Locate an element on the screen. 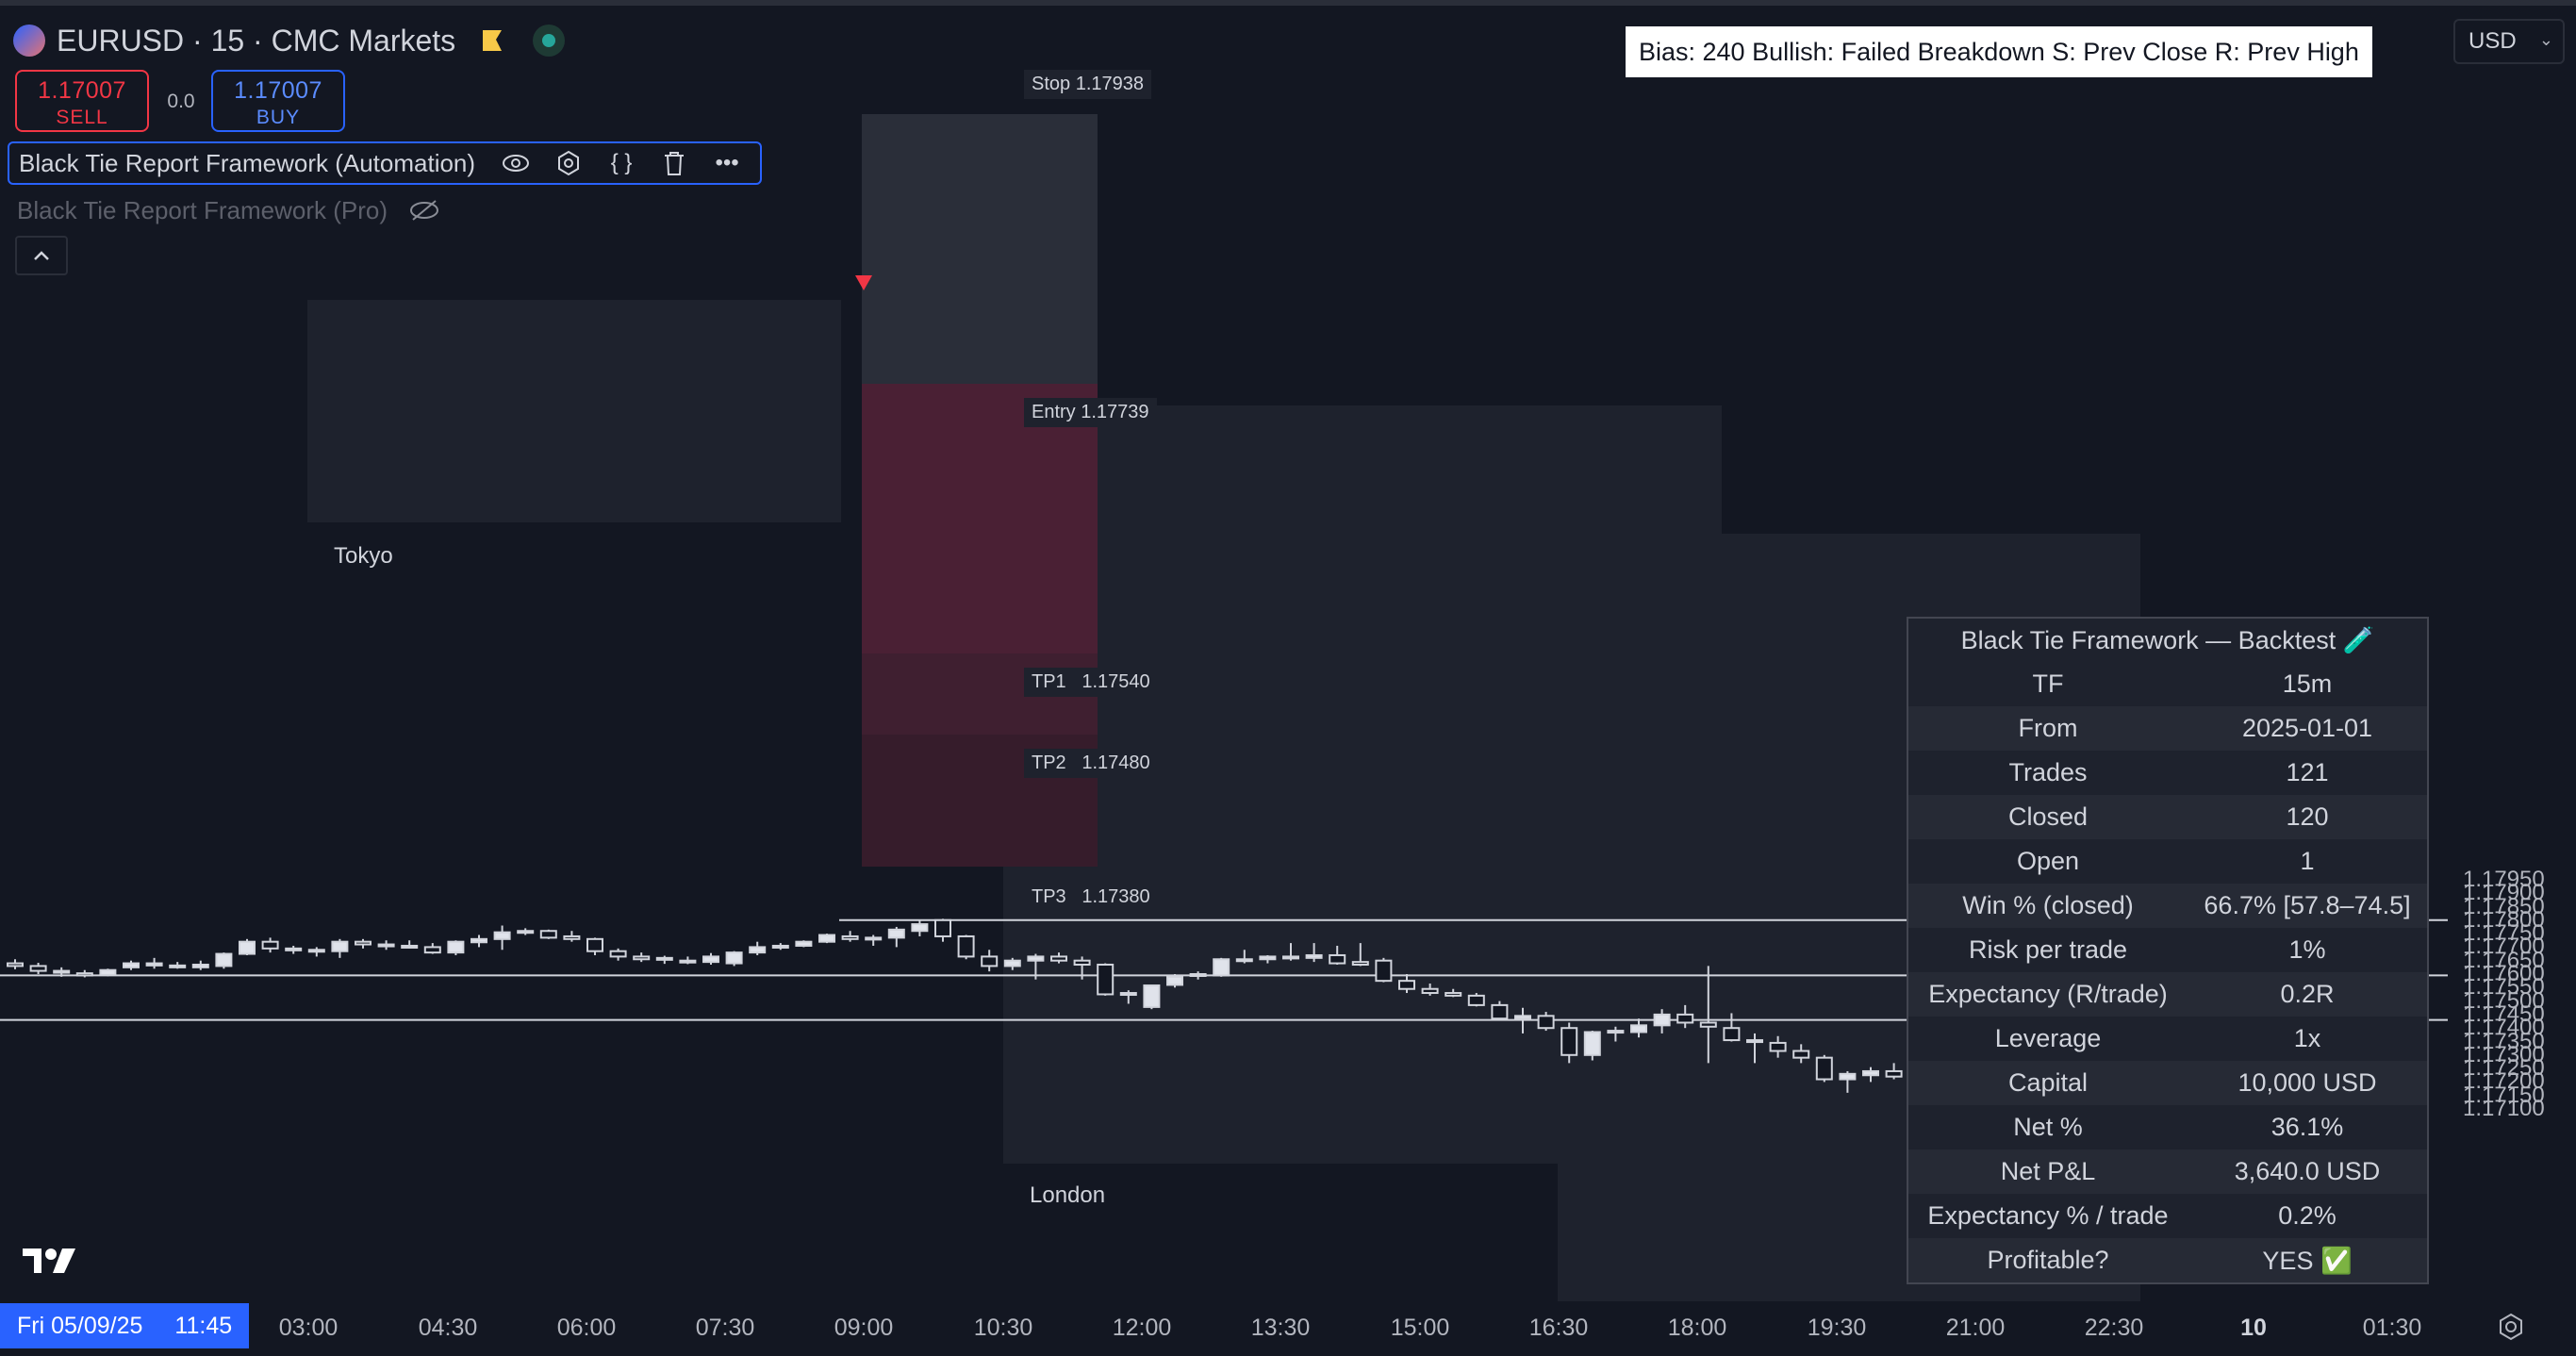  backtest-row: Expectancy % / trade 0.2% is located at coordinates (2167, 1216).